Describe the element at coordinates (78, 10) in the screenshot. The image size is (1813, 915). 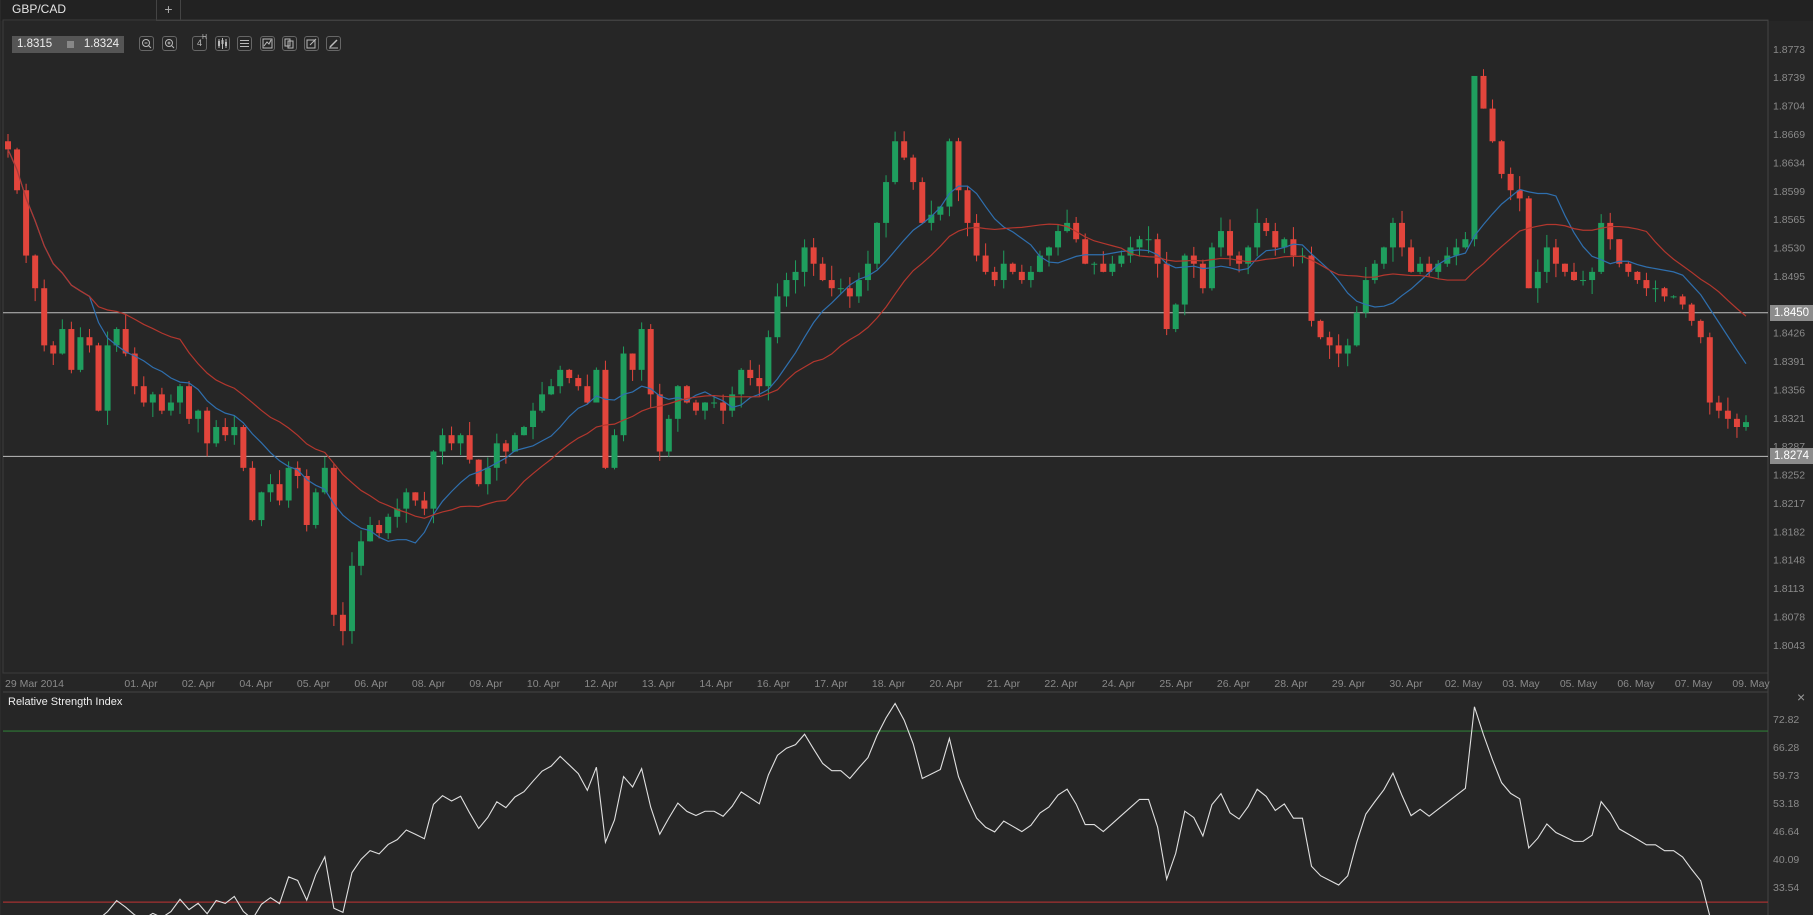
I see `tab-gbp-cad: GBP/CAD` at that location.